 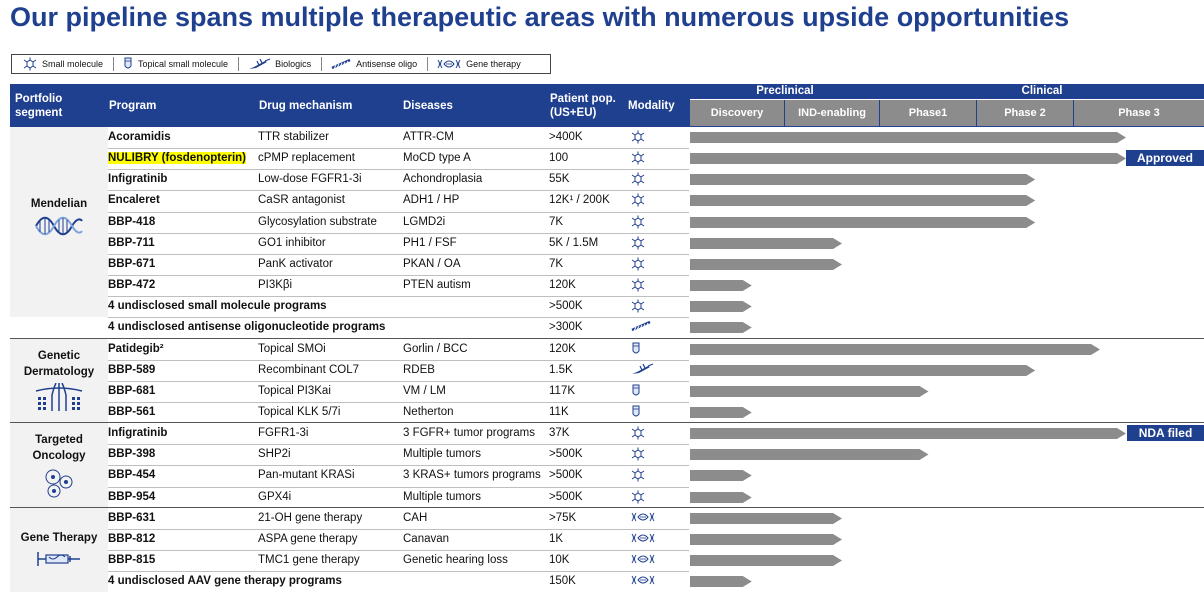 What do you see at coordinates (574, 242) in the screenshot?
I see `patient-population: 5K / 1.5M` at bounding box center [574, 242].